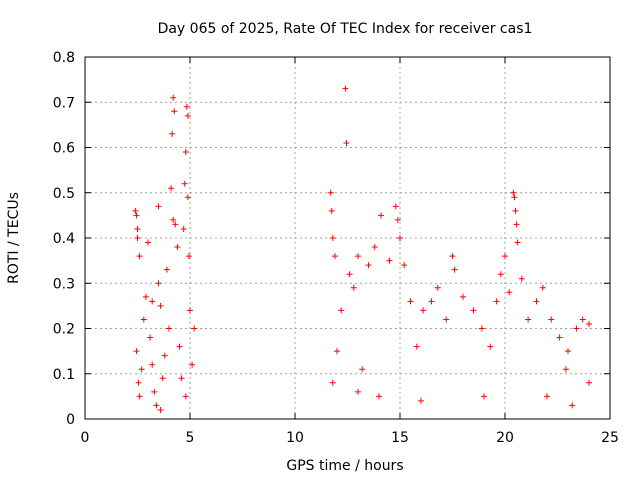 The image size is (640, 480). Describe the element at coordinates (64, 58) in the screenshot. I see `y-tick-label: 0.8` at that location.